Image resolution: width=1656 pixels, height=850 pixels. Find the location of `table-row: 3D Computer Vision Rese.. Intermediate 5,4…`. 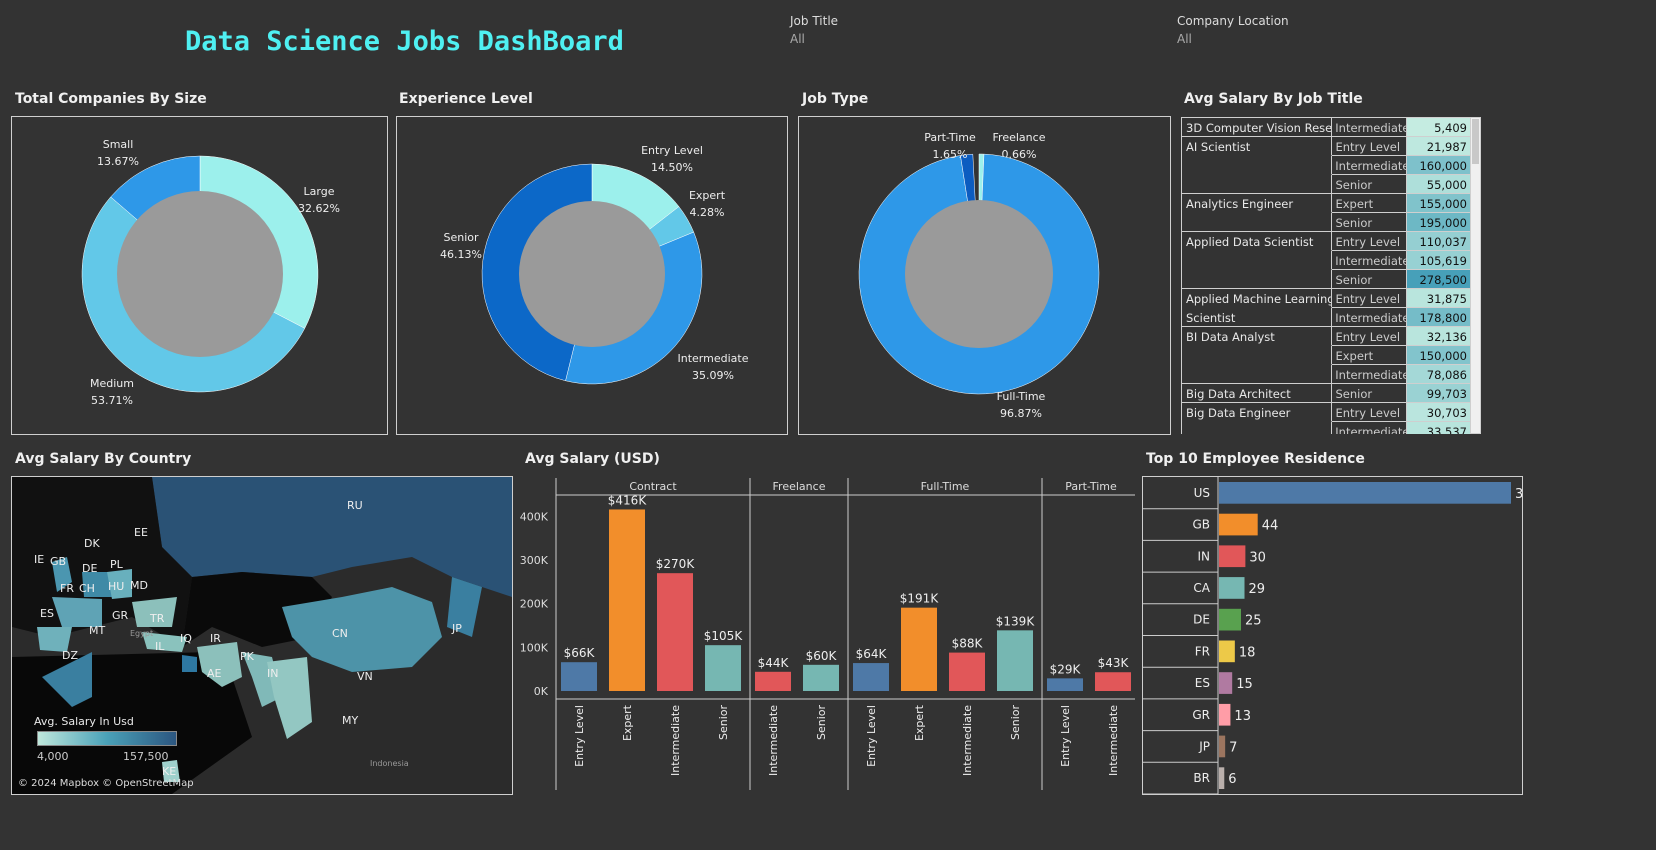

table-row: 3D Computer Vision Rese.. Intermediate 5,4… is located at coordinates (1326, 127).